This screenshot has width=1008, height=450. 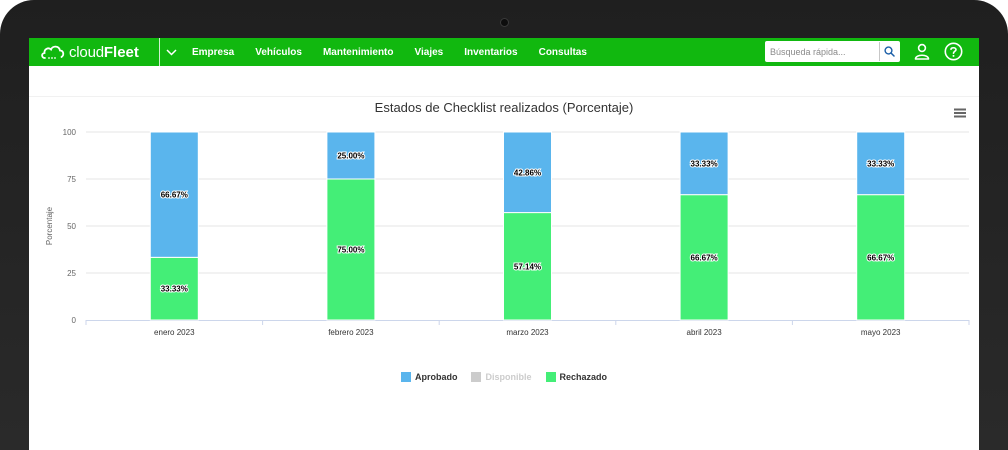 What do you see at coordinates (49, 225) in the screenshot?
I see `y-axis-title: Porcentaje` at bounding box center [49, 225].